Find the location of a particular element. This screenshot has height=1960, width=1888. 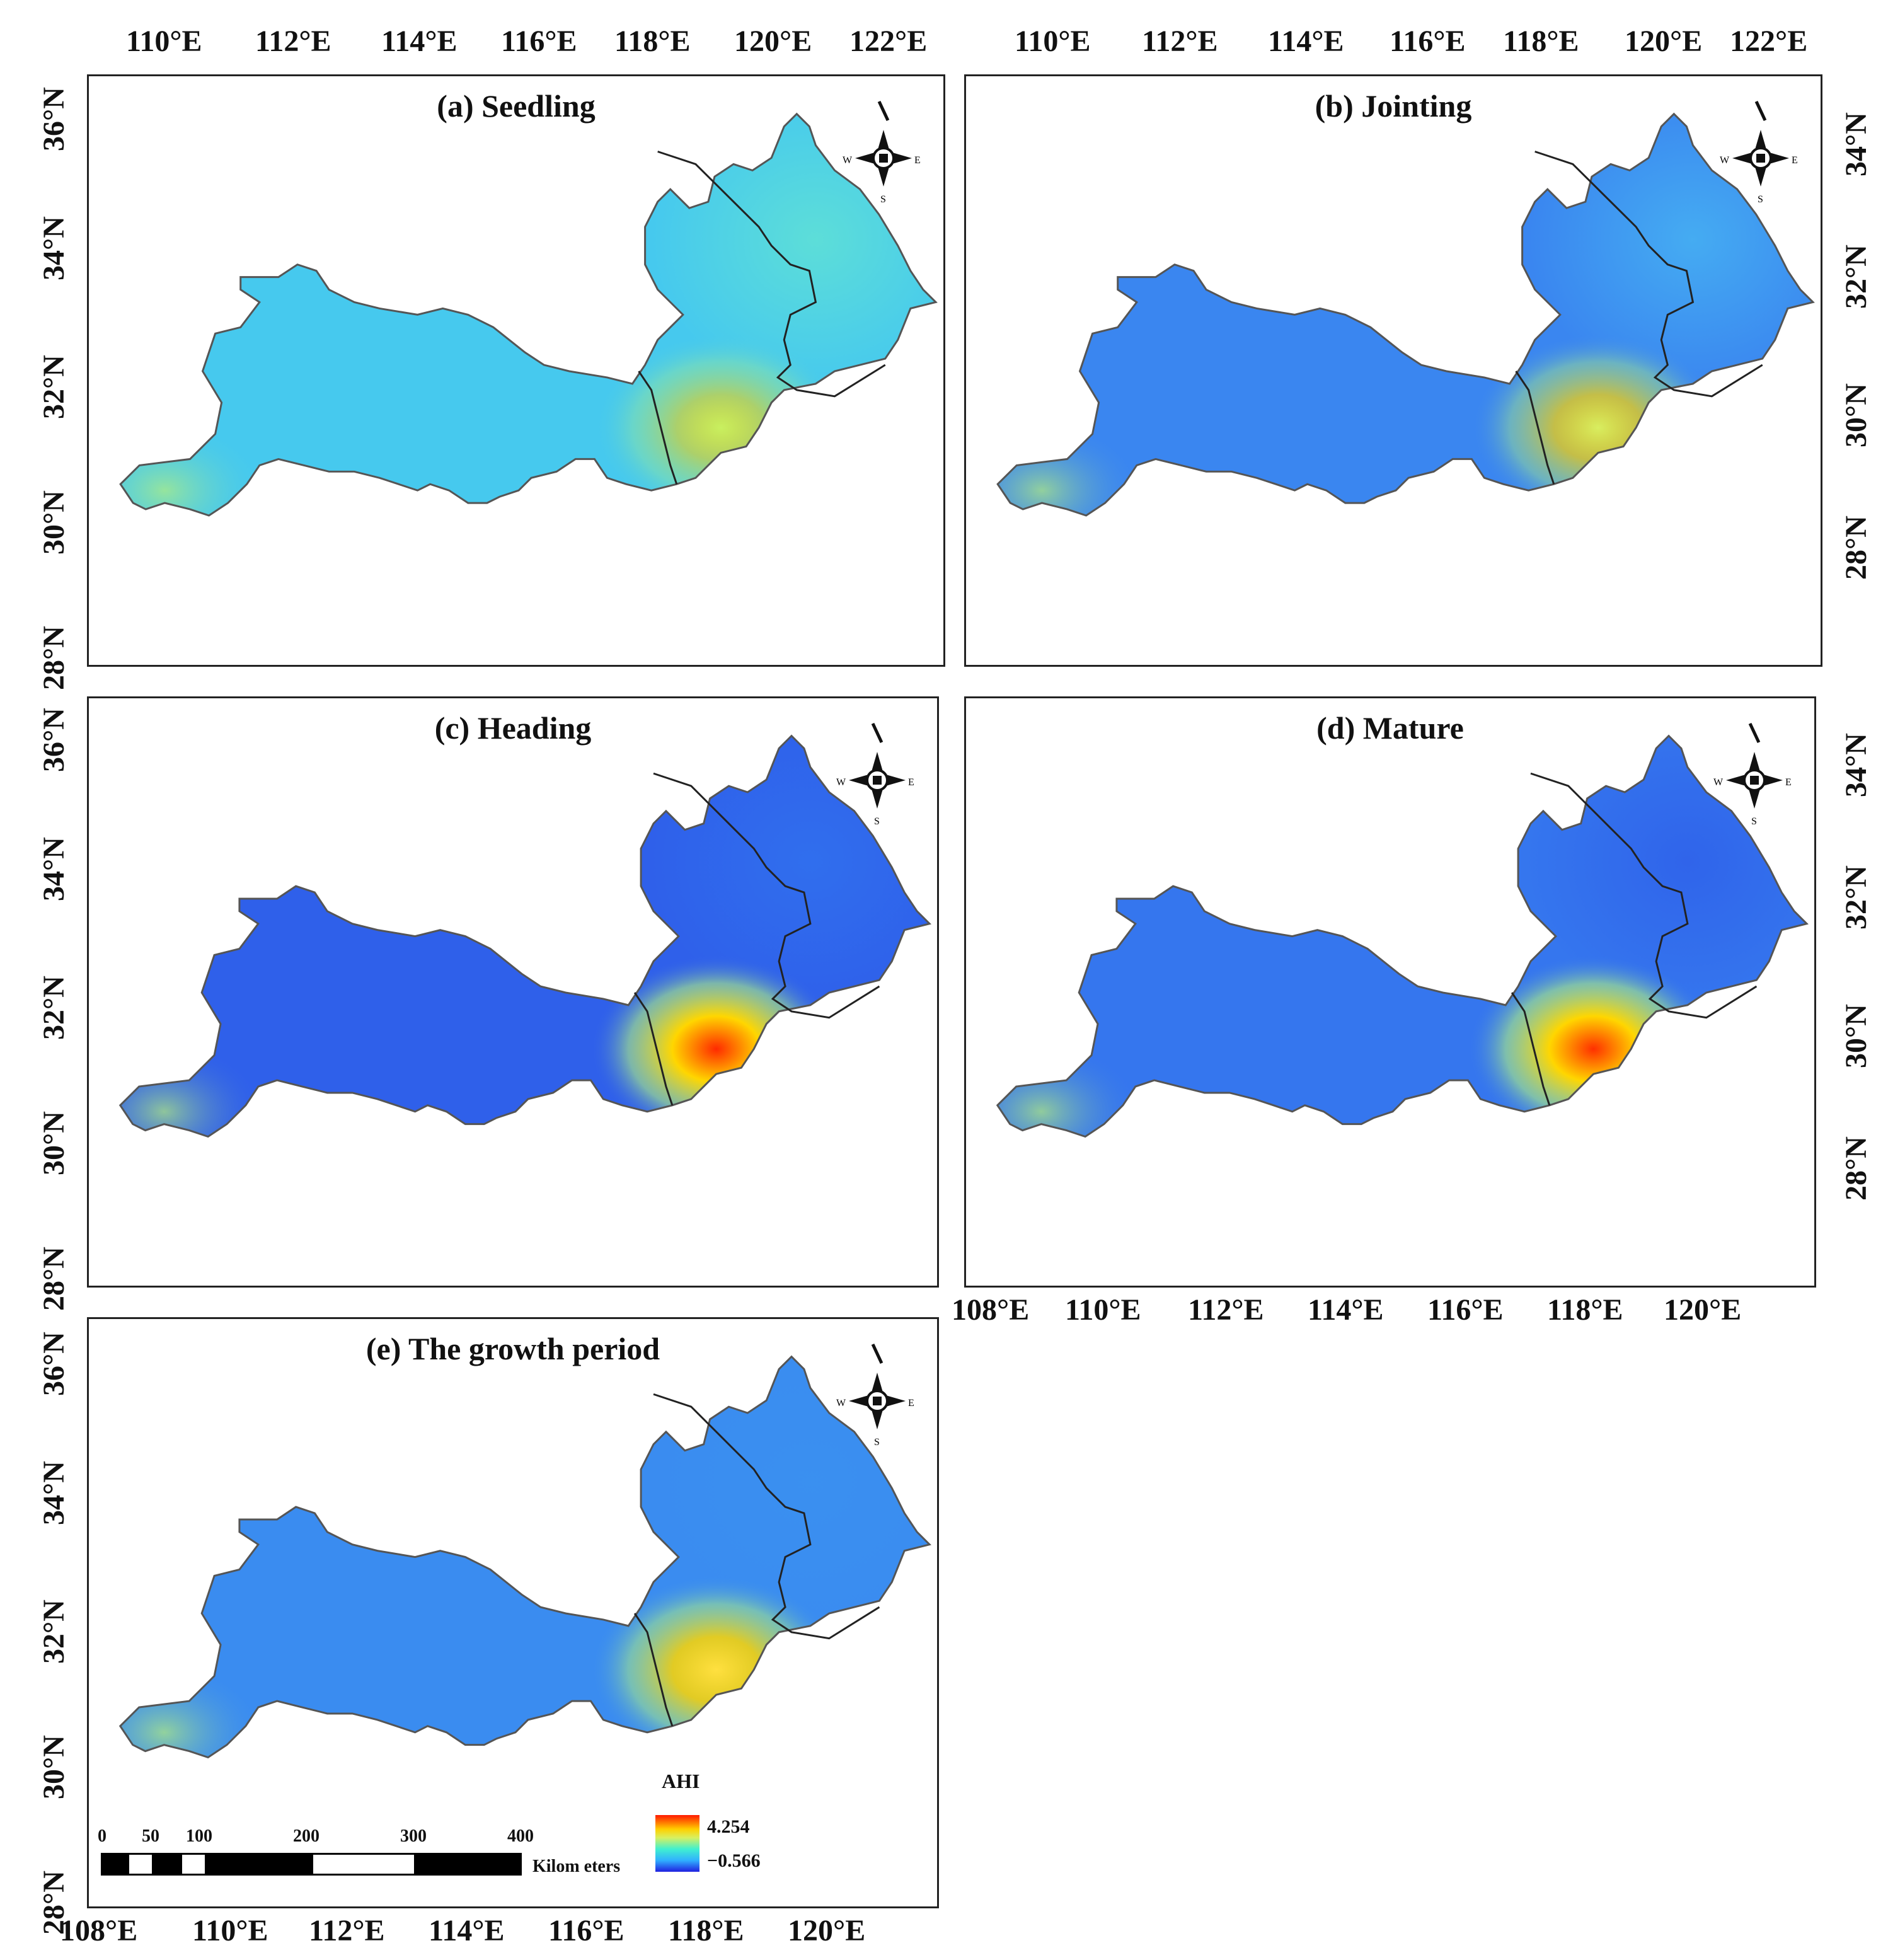

map-panel-jointing: (b) Jointing W E S is located at coordinates (1393, 370).